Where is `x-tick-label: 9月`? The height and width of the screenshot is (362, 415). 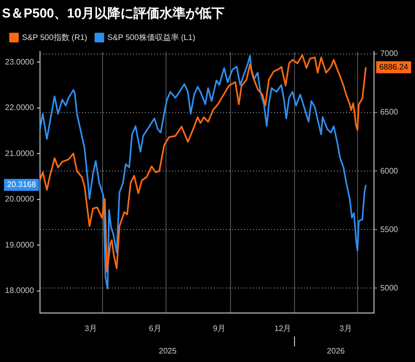
x-tick-label: 9月 is located at coordinates (219, 328).